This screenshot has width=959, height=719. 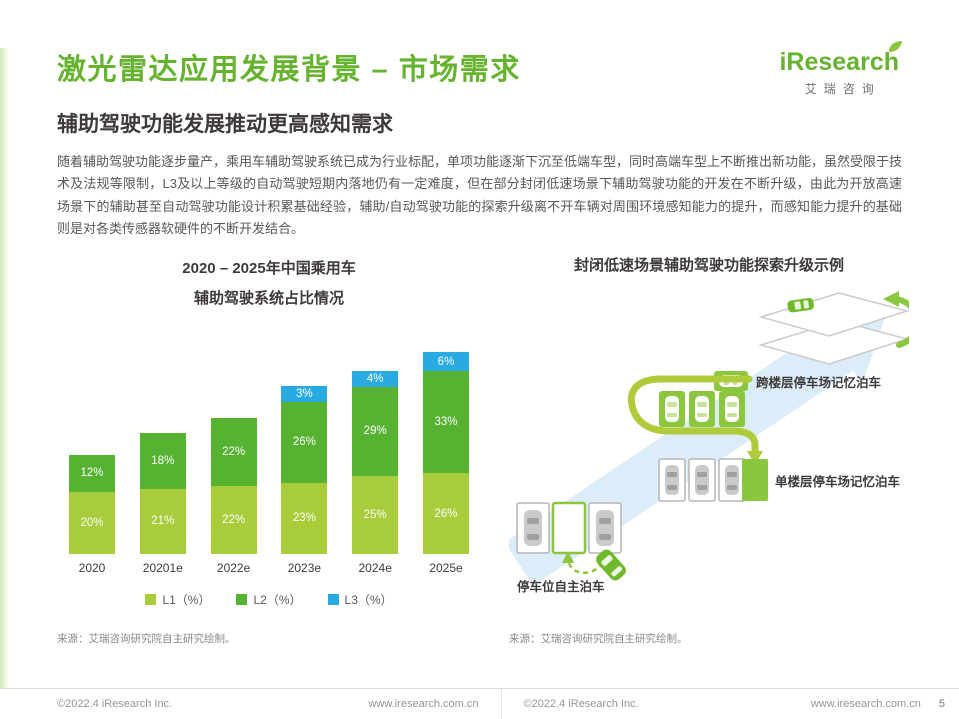 What do you see at coordinates (162, 461) in the screenshot?
I see `bar-segment: 18%` at bounding box center [162, 461].